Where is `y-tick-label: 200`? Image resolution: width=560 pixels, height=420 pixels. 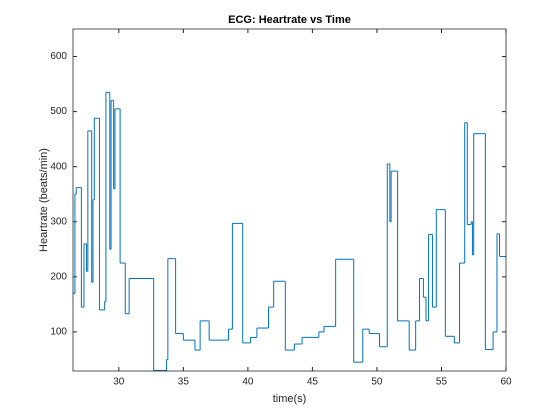 y-tick-label: 200 is located at coordinates (58, 276).